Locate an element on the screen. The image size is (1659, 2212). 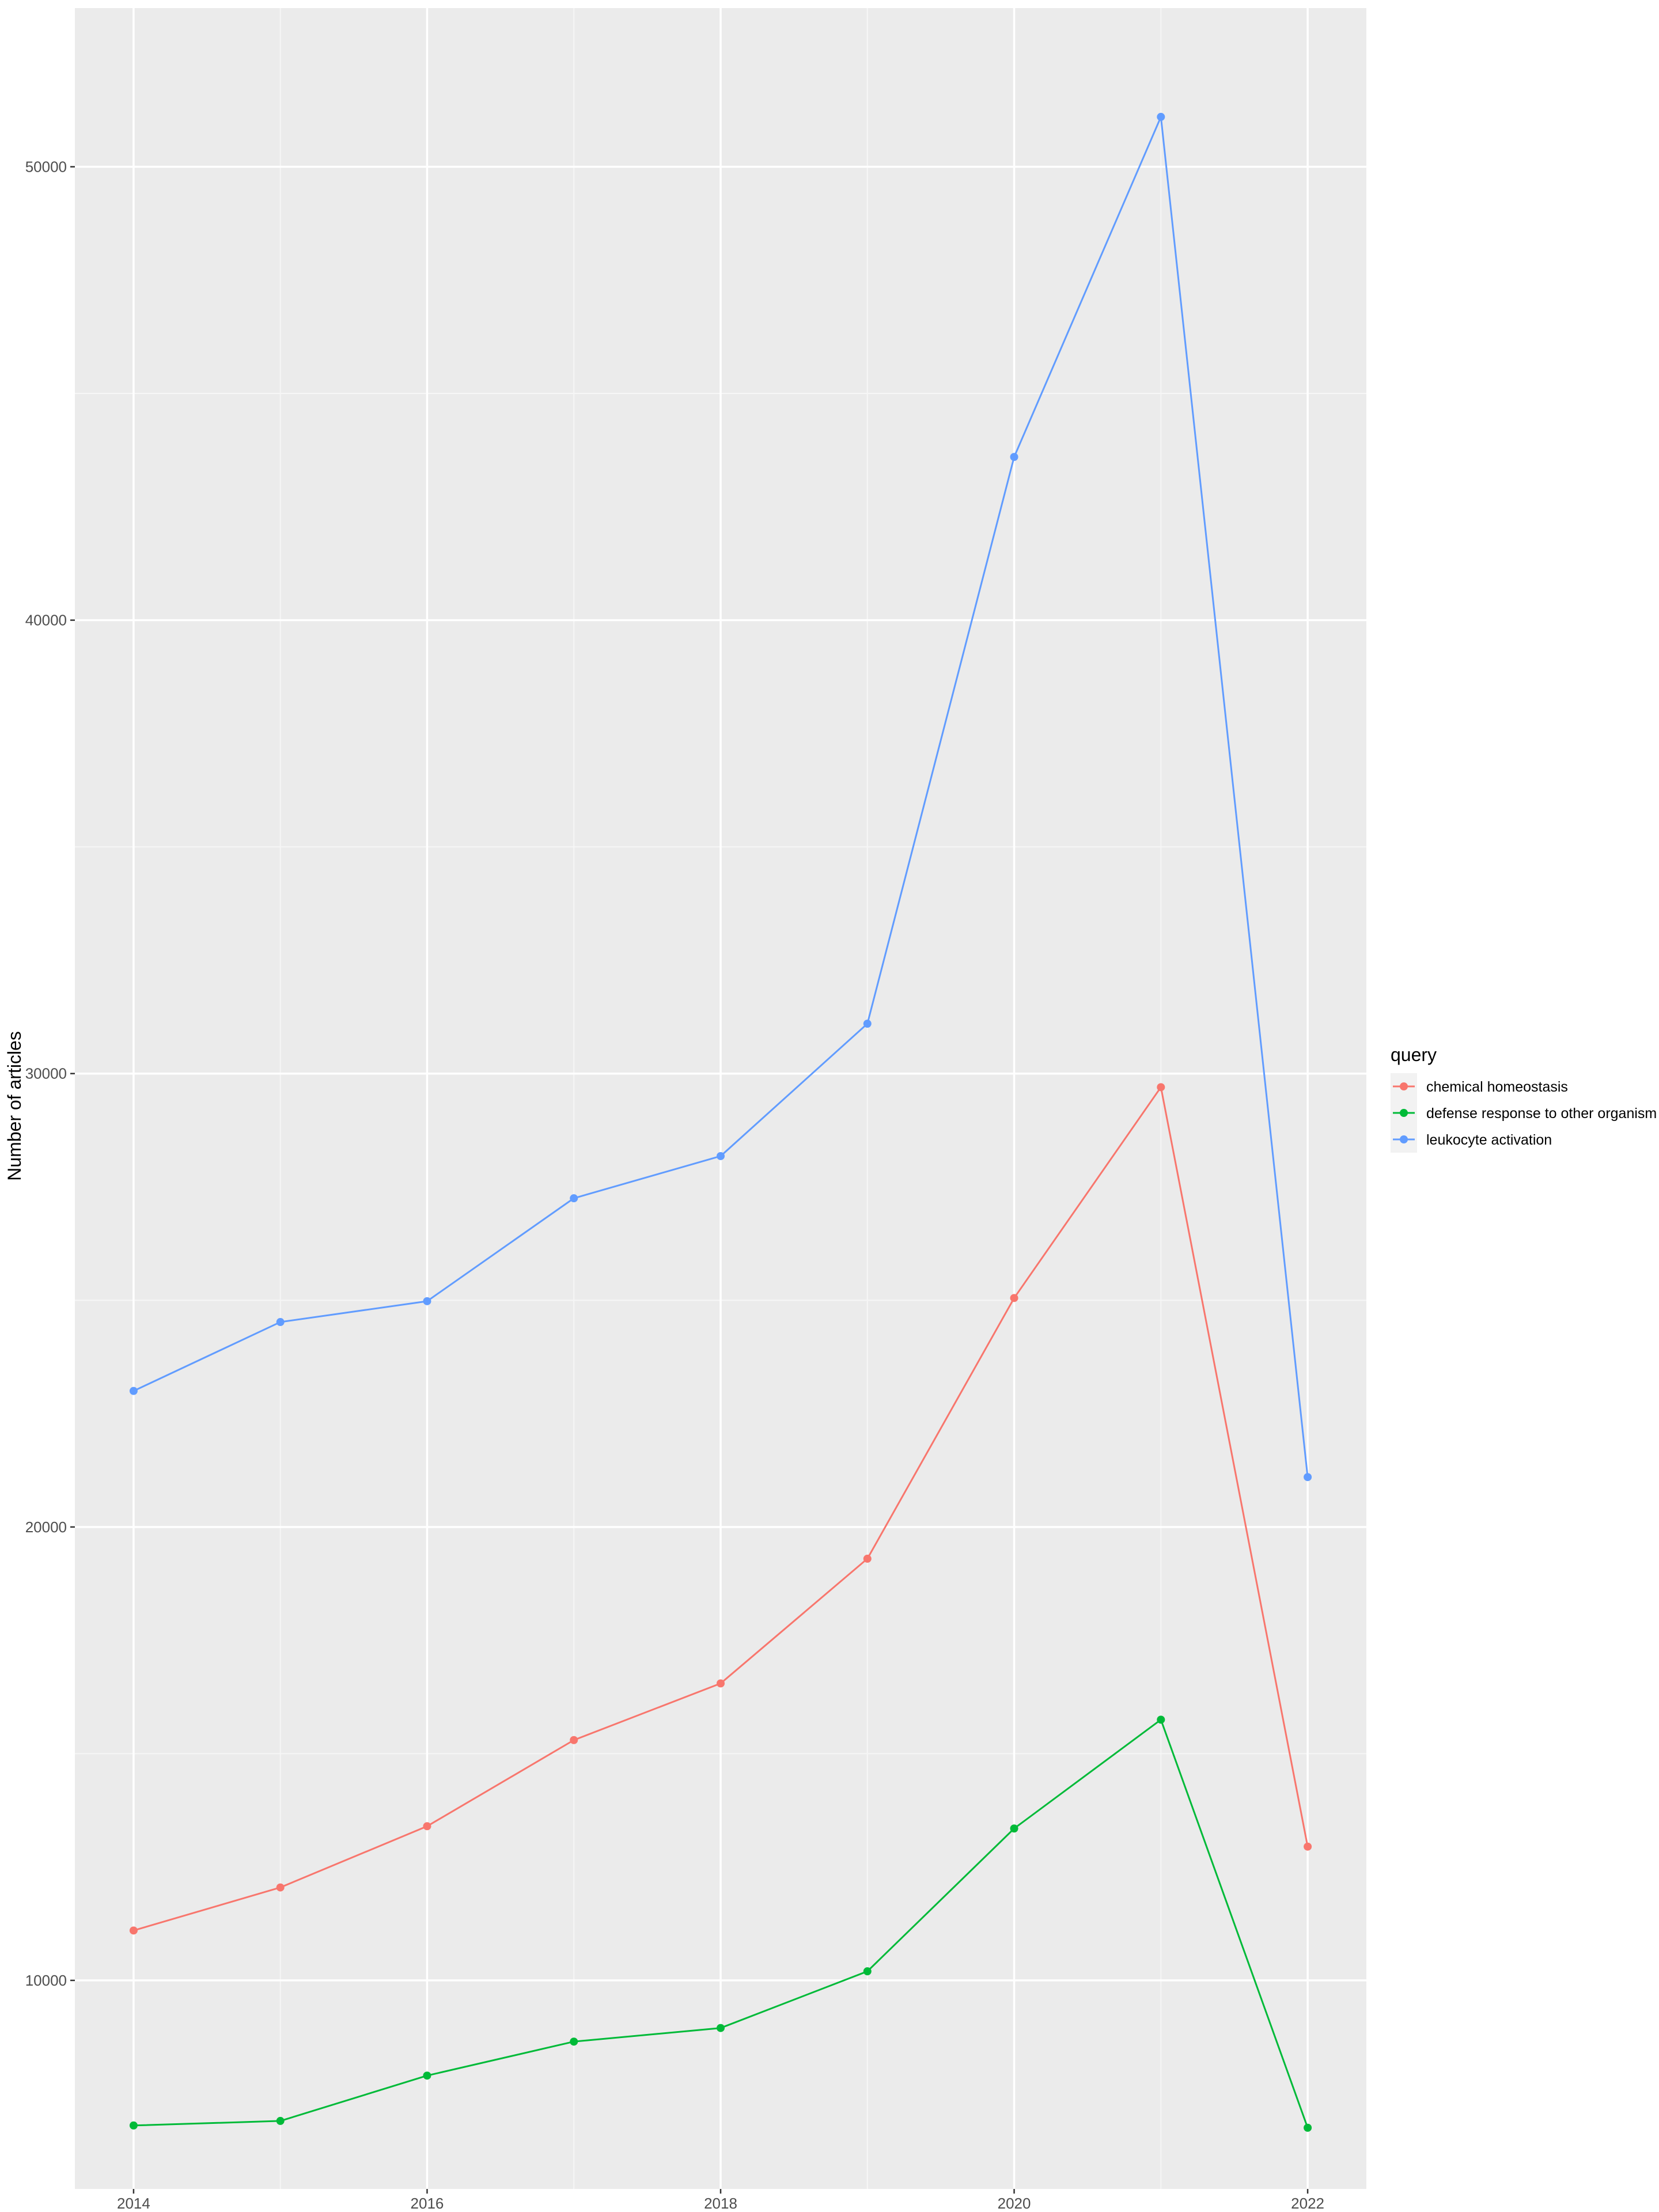
legend-title: query is located at coordinates (1414, 1054).